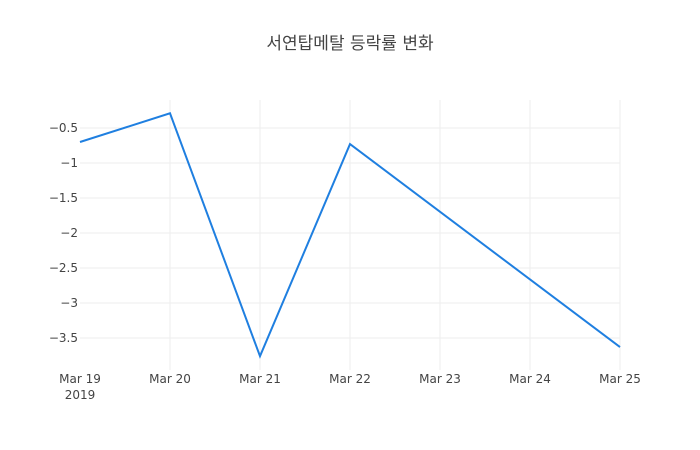 Image resolution: width=700 pixels, height=450 pixels. I want to click on y-axis-tick-labels: −0.5 −1 −1.5 −2 −2.5 −3 −3.5, so click(63, 233).